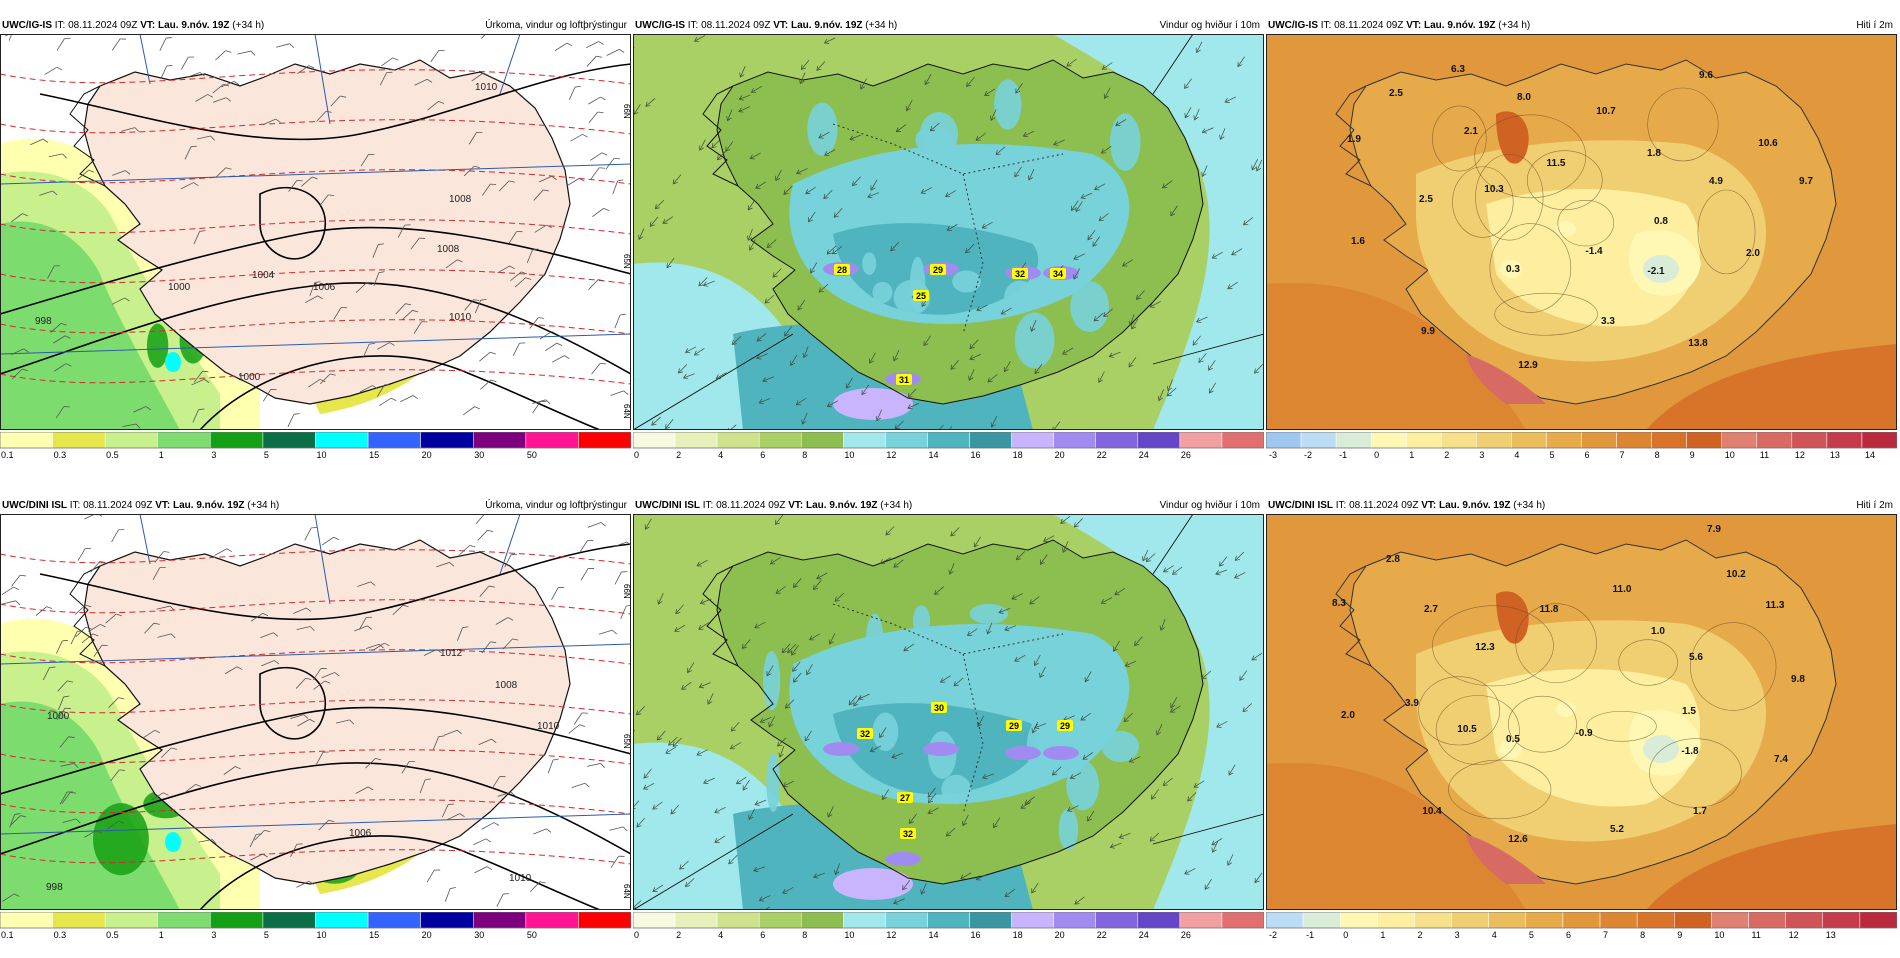  Describe the element at coordinates (660, 25) in the screenshot. I see `model-name: UWC/IG-IS` at that location.